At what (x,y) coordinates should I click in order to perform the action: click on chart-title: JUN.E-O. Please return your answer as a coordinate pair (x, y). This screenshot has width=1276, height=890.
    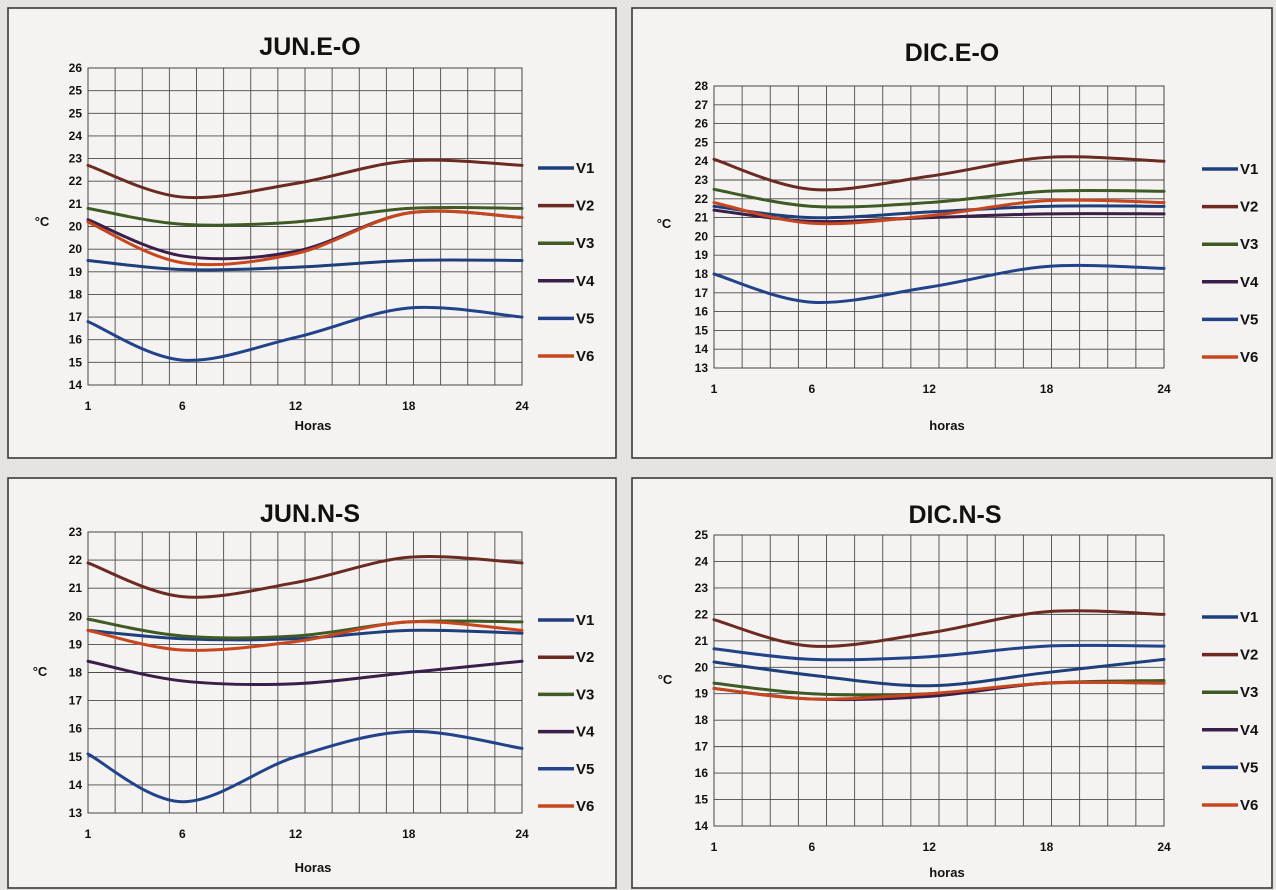
    Looking at the image, I should click on (309, 47).